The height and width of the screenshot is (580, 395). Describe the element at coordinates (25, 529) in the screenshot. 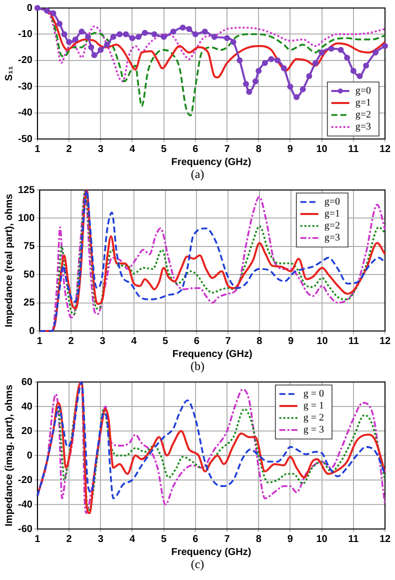

I see `y-tick-label: -60` at that location.